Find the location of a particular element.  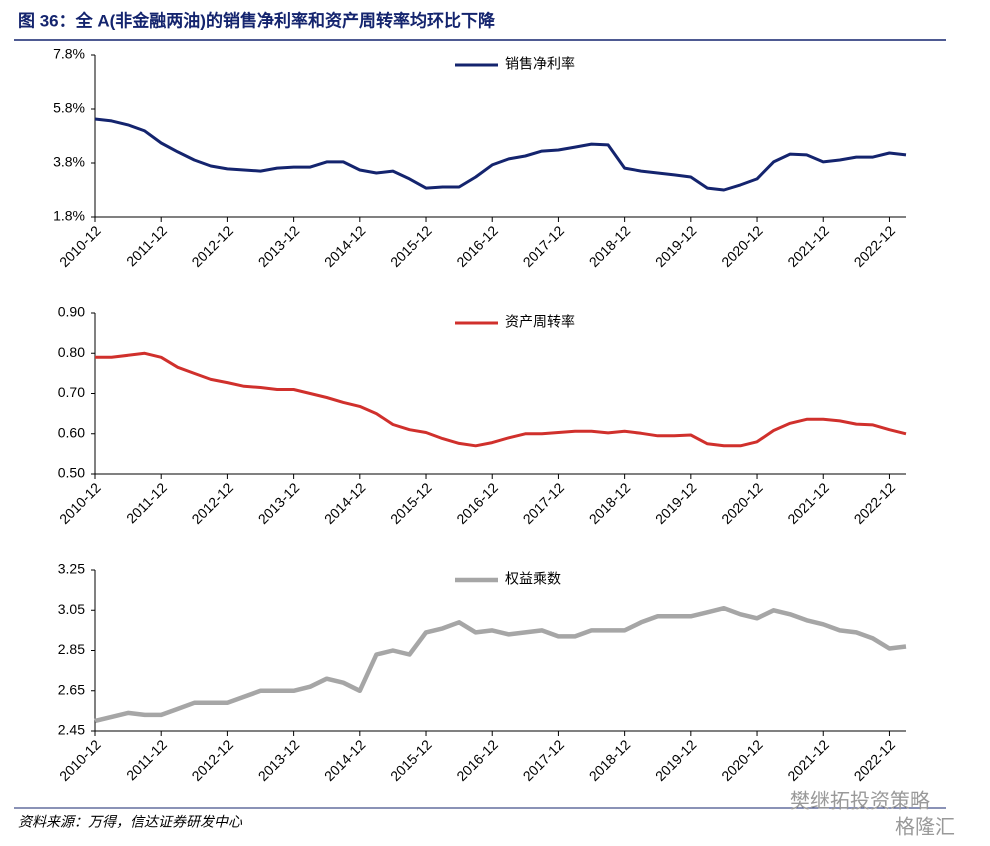

y-tick-label: 2.45 is located at coordinates (71, 730).